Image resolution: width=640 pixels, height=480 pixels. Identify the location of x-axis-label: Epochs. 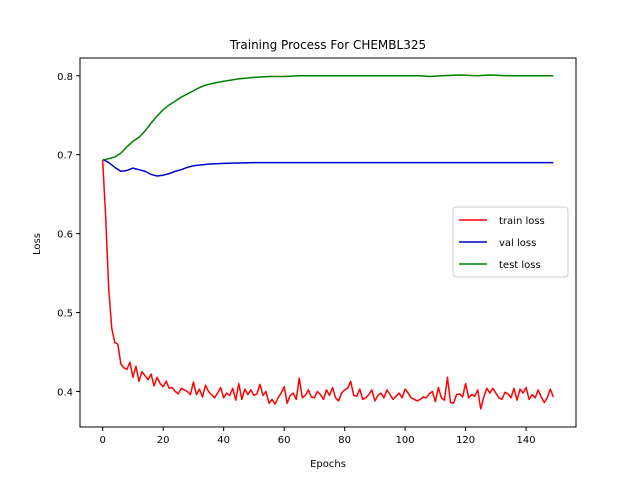
(328, 464).